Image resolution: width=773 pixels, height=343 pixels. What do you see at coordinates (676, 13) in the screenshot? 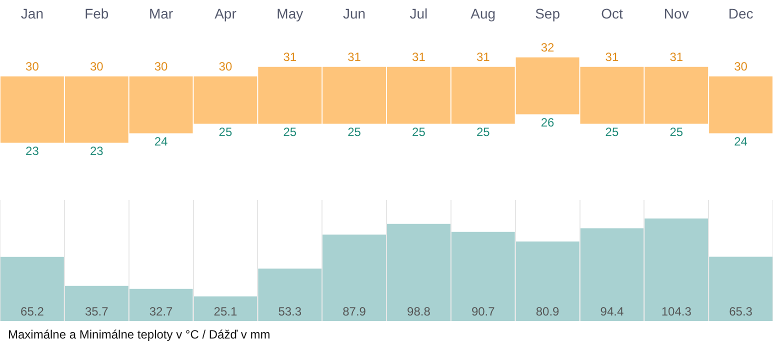
I see `x-tick-label: Nov` at bounding box center [676, 13].